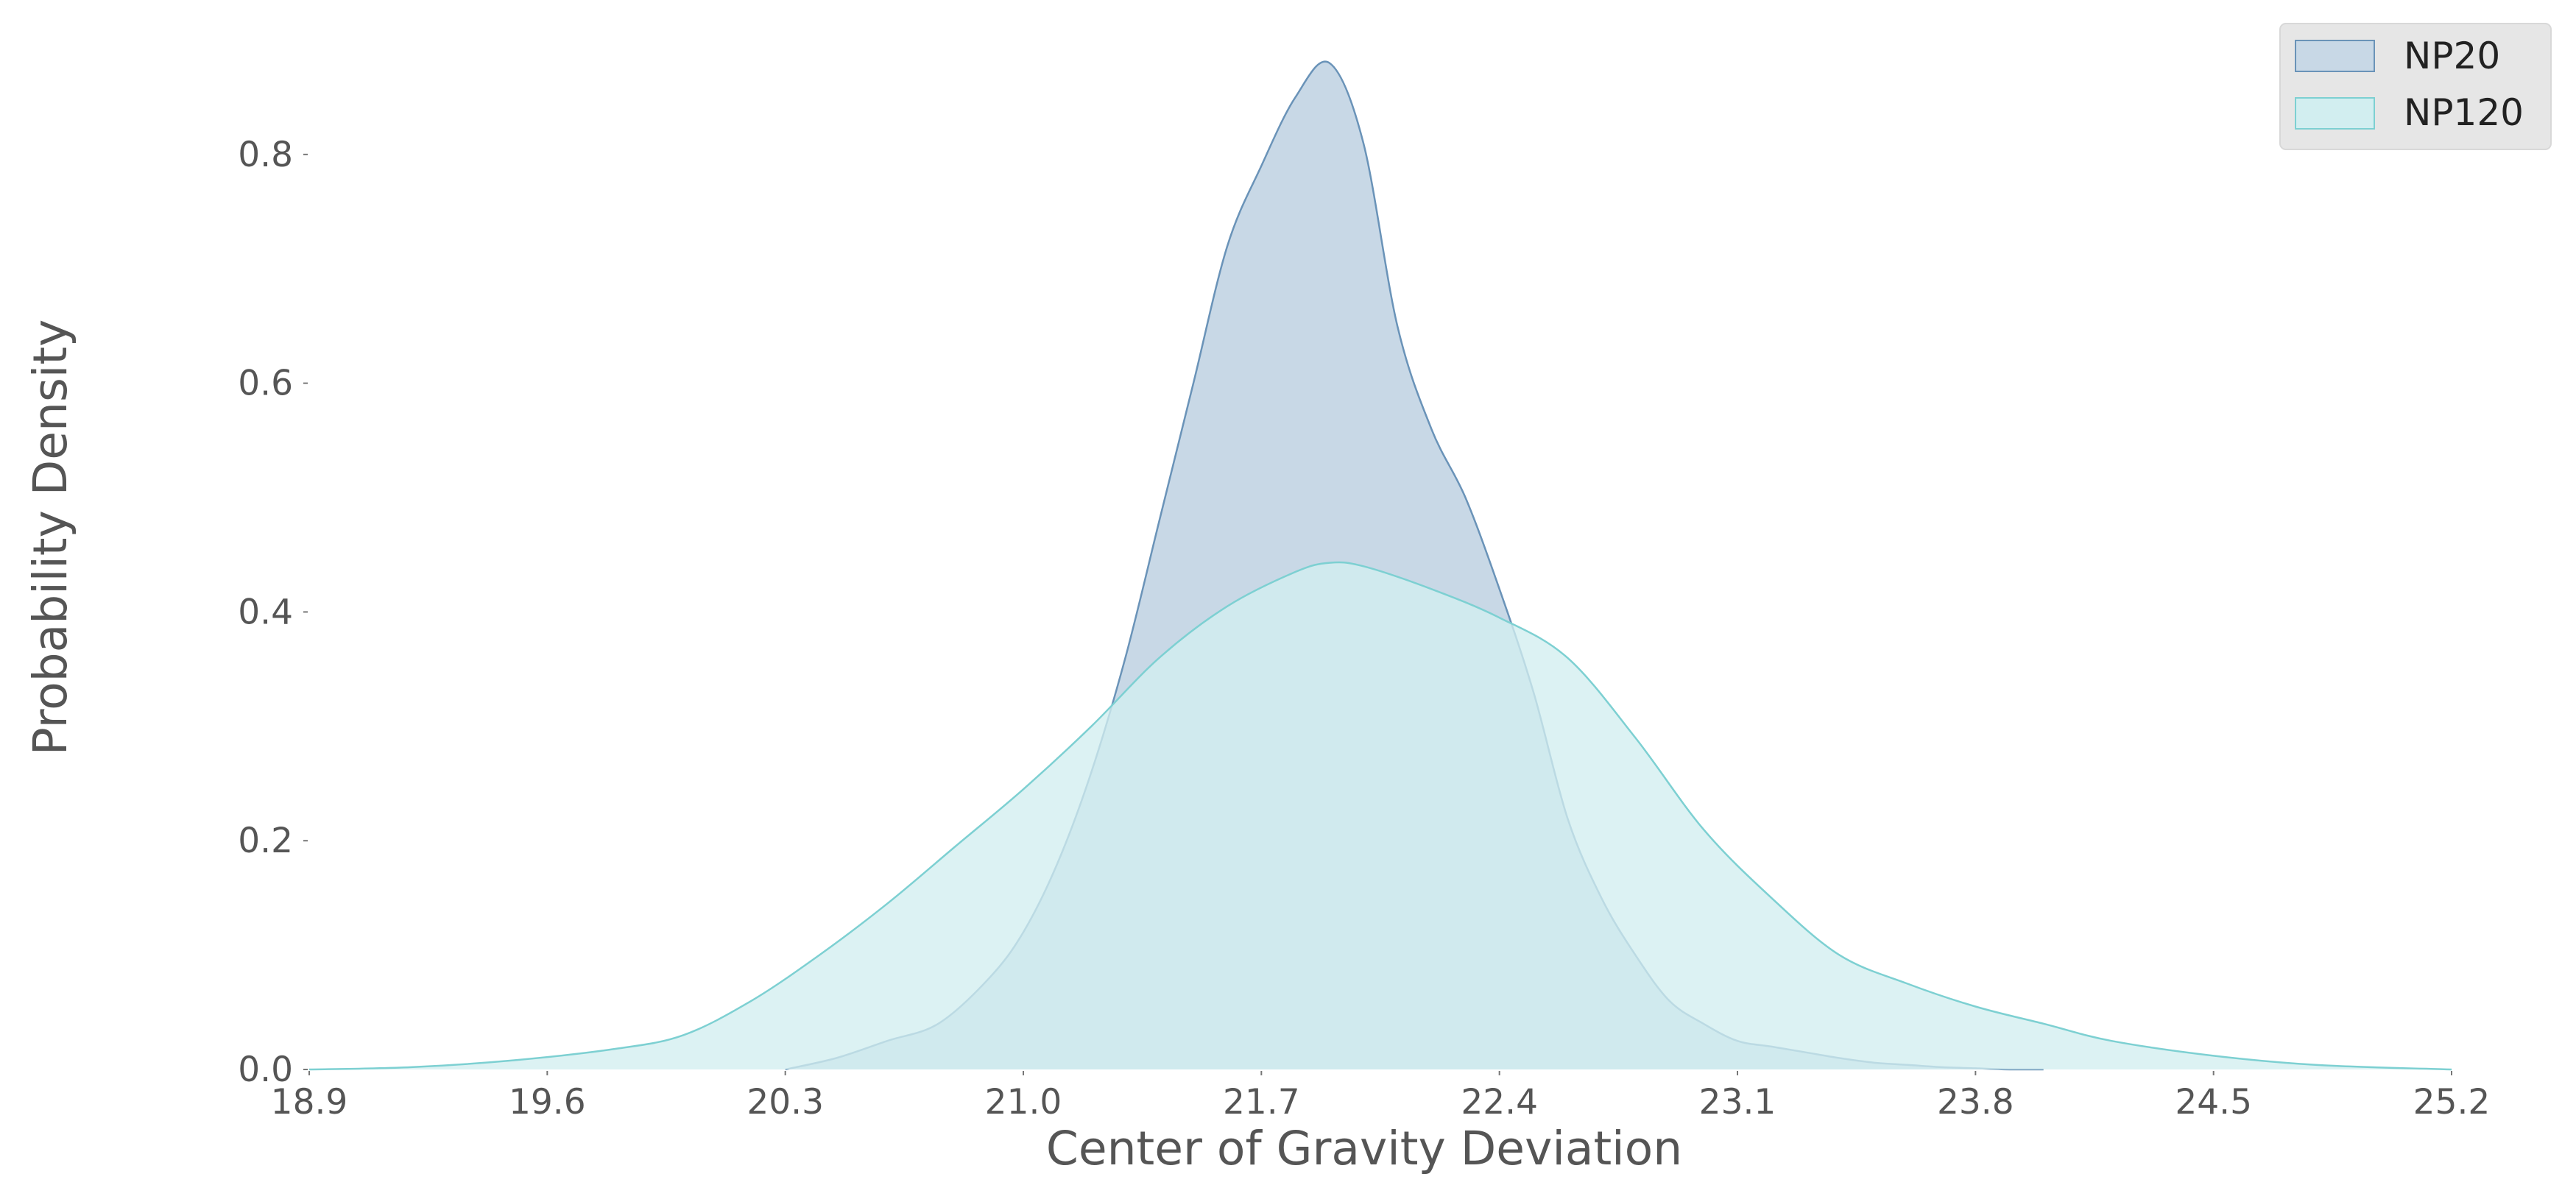  Describe the element at coordinates (2464, 113) in the screenshot. I see `legend-label-np120: NP120` at that location.